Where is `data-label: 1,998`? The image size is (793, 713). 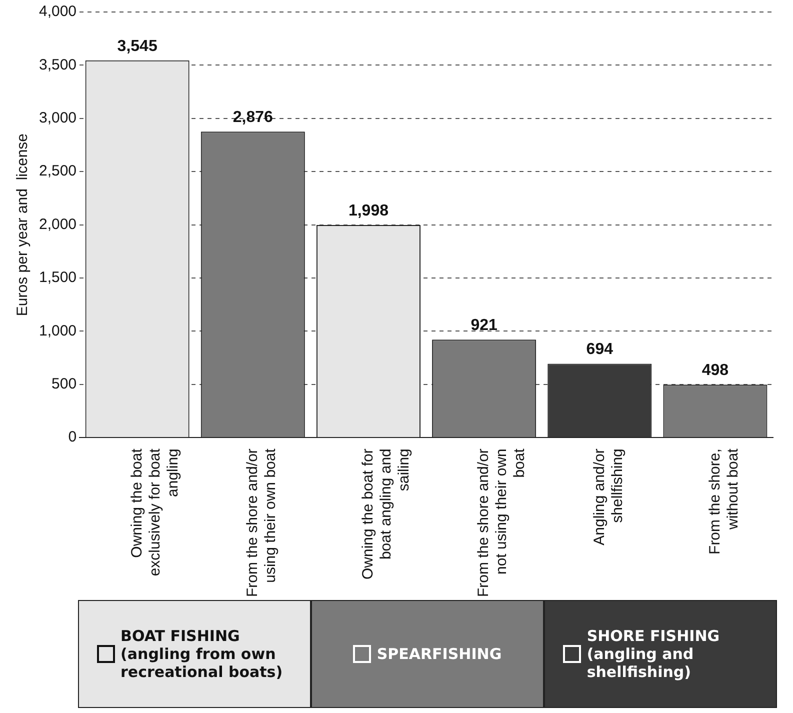
data-label: 1,998 is located at coordinates (368, 211).